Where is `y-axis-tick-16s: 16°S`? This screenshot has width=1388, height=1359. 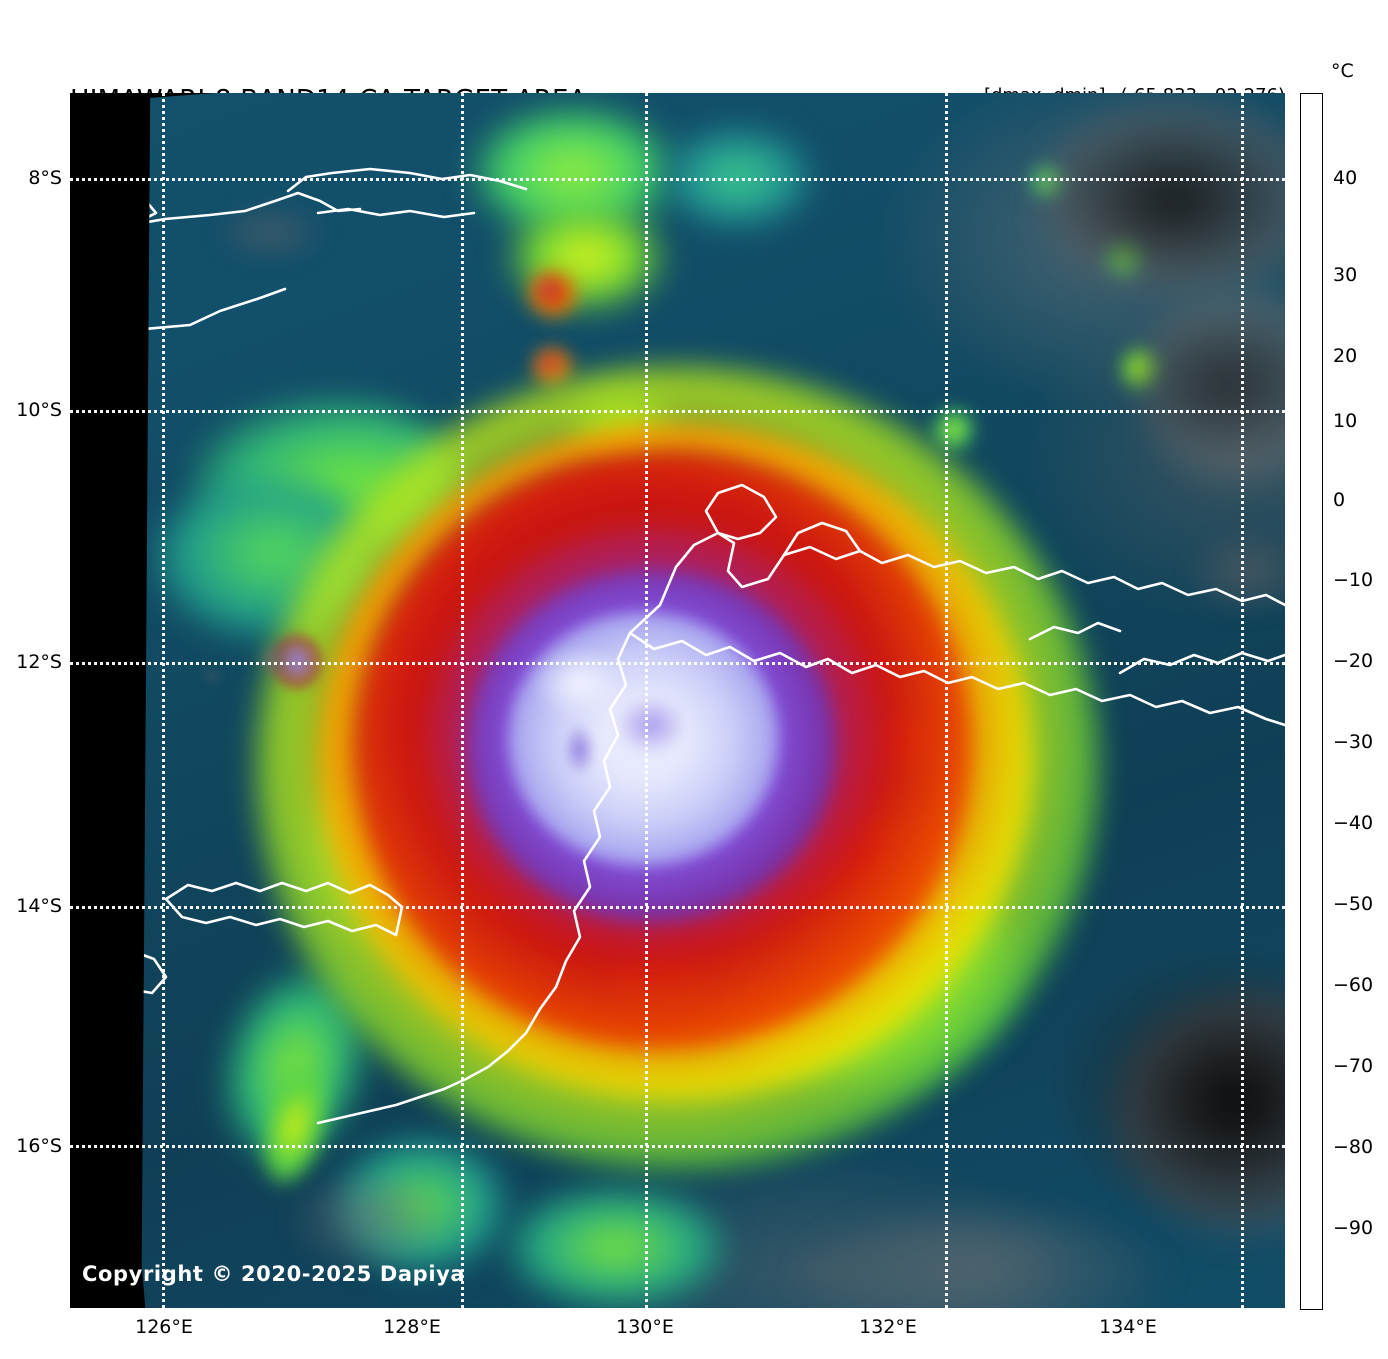 y-axis-tick-16s: 16°S is located at coordinates (39, 1146).